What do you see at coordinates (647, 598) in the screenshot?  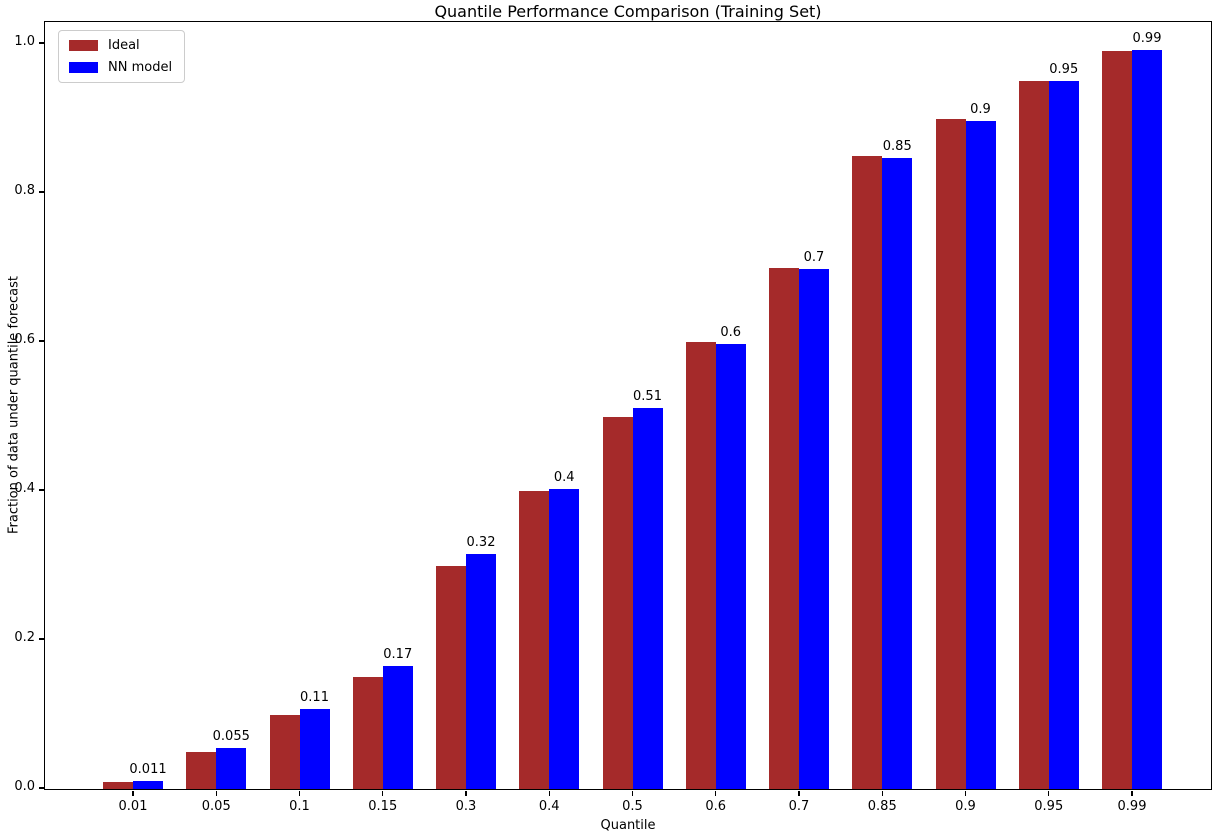 I see `bar-nn-model-0.5` at bounding box center [647, 598].